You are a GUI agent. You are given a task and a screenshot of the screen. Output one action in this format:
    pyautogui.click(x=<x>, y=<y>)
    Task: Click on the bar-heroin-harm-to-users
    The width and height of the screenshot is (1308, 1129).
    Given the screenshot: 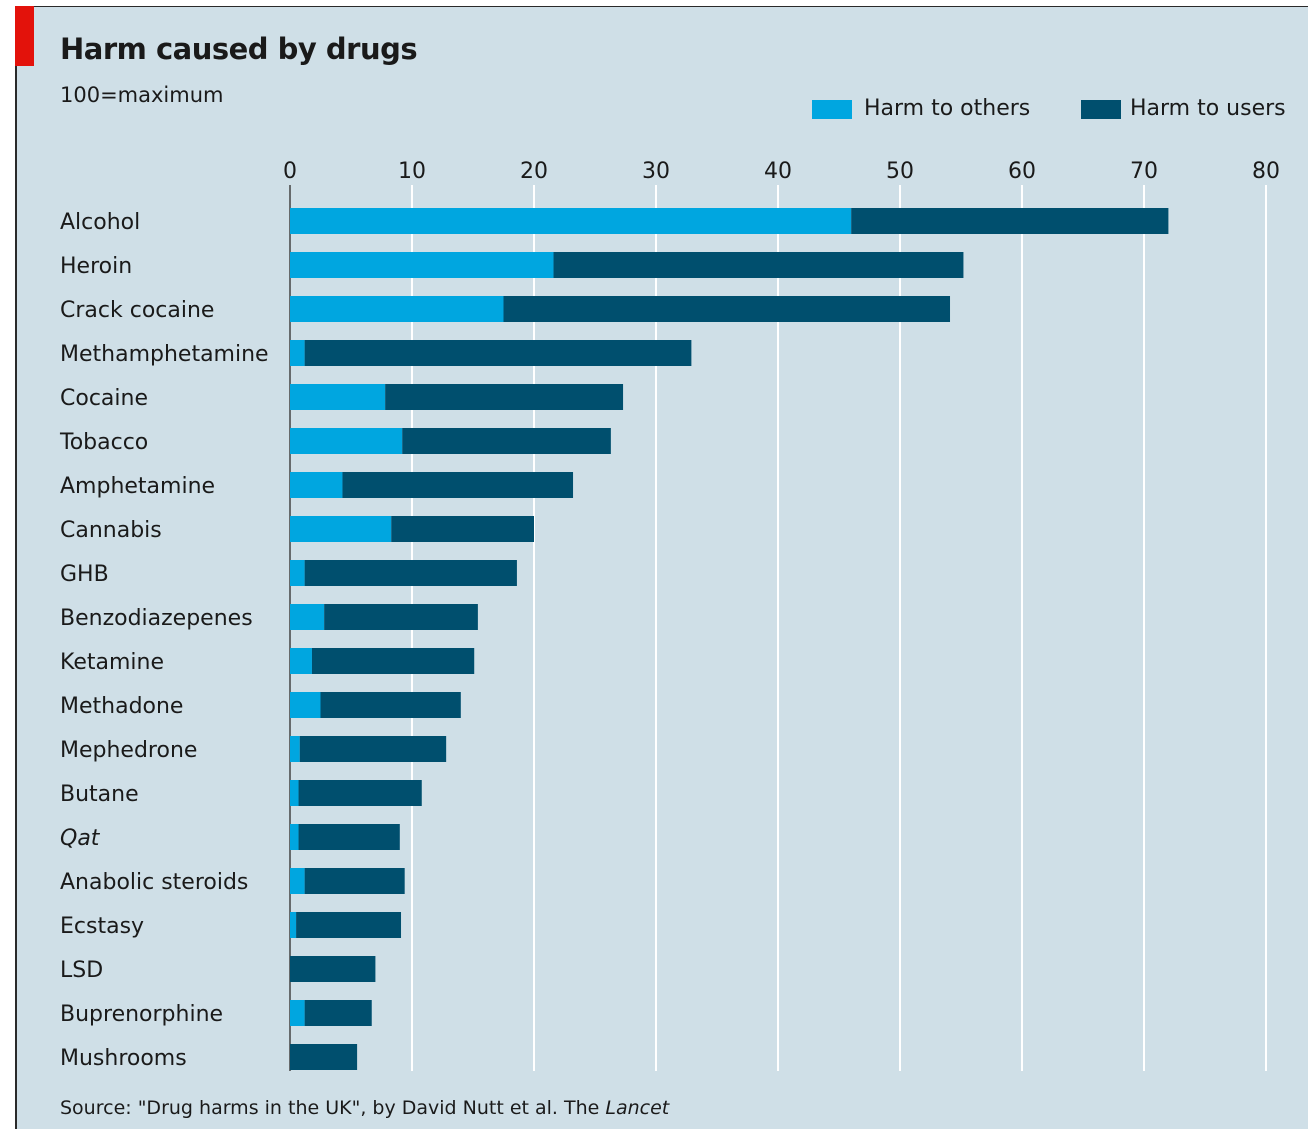 What is the action you would take?
    pyautogui.click(x=758, y=265)
    